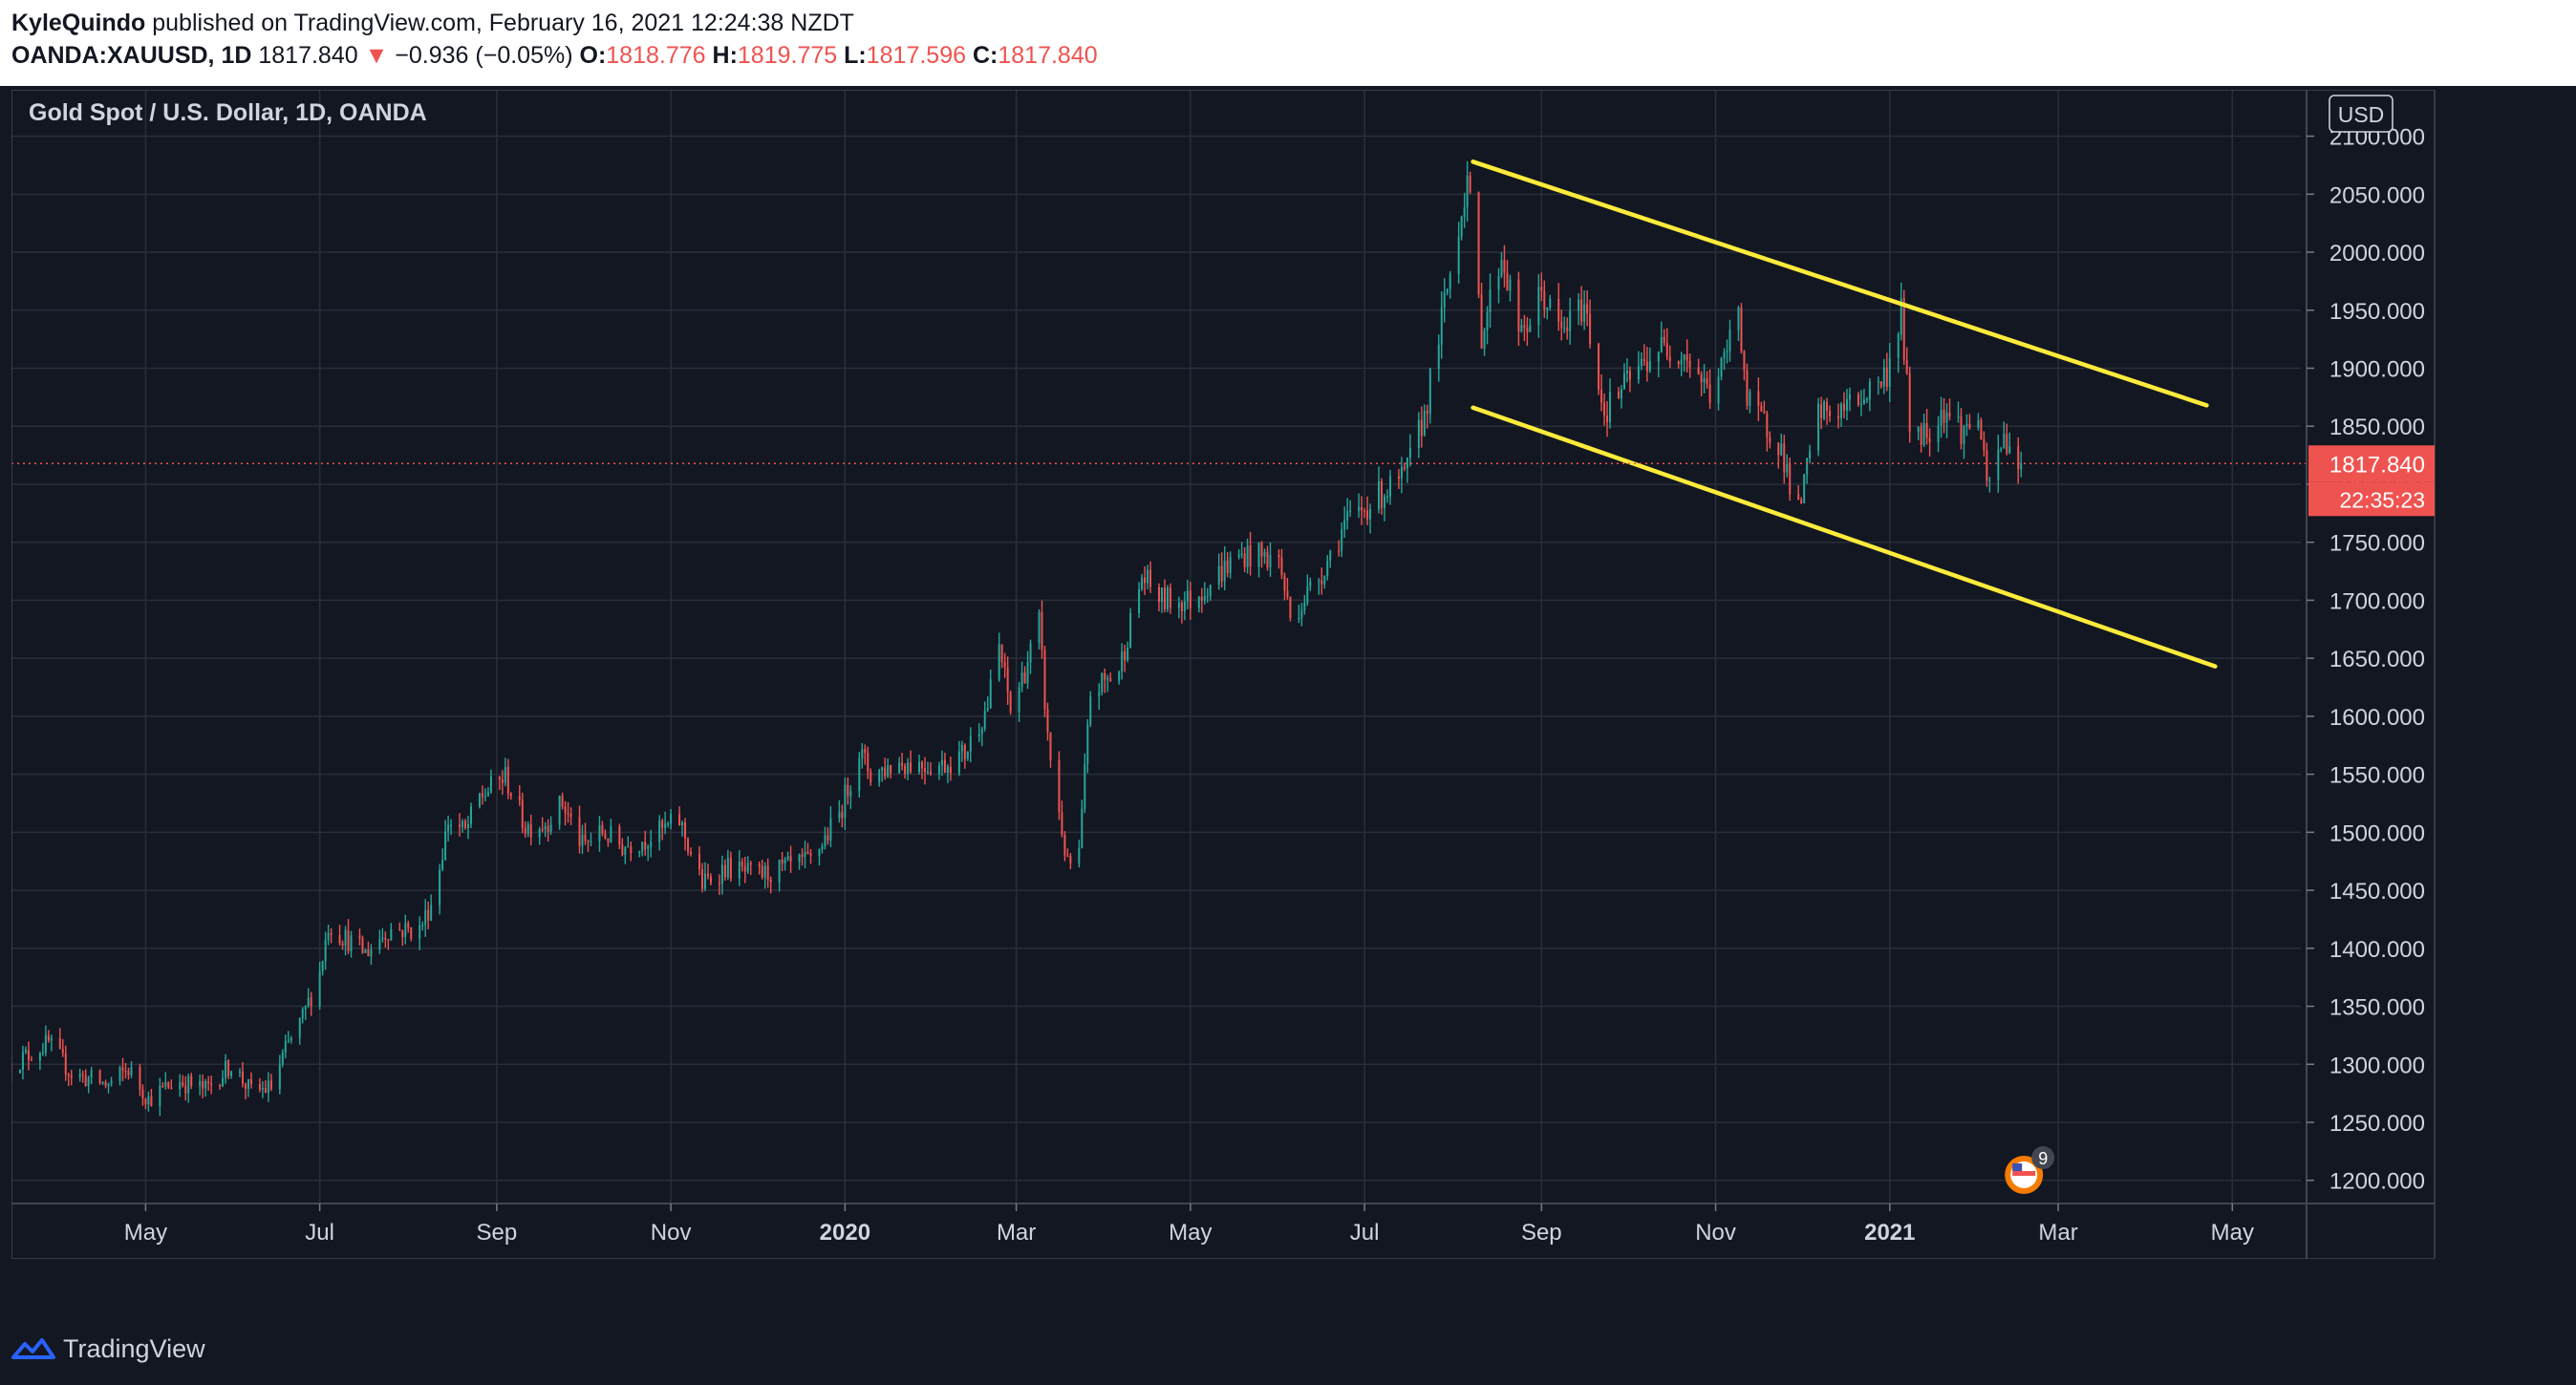  What do you see at coordinates (2377, 659) in the screenshot?
I see `price-axis-label: 1650.000` at bounding box center [2377, 659].